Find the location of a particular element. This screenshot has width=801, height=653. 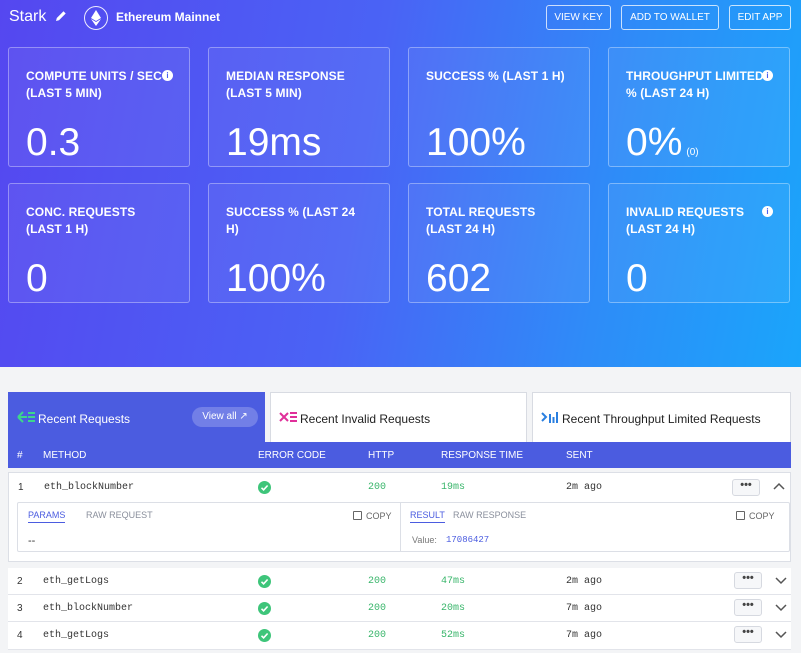

table-row: 2 eth_getLogs 200 47ms 2m ago ••• is located at coordinates (399, 581).